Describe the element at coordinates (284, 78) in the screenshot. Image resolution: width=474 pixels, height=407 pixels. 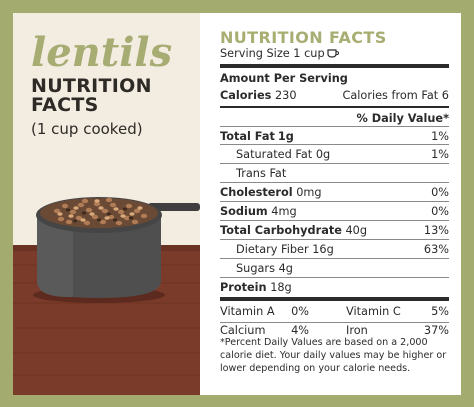
I see `amount-per-serving: Amount Per Serving` at that location.